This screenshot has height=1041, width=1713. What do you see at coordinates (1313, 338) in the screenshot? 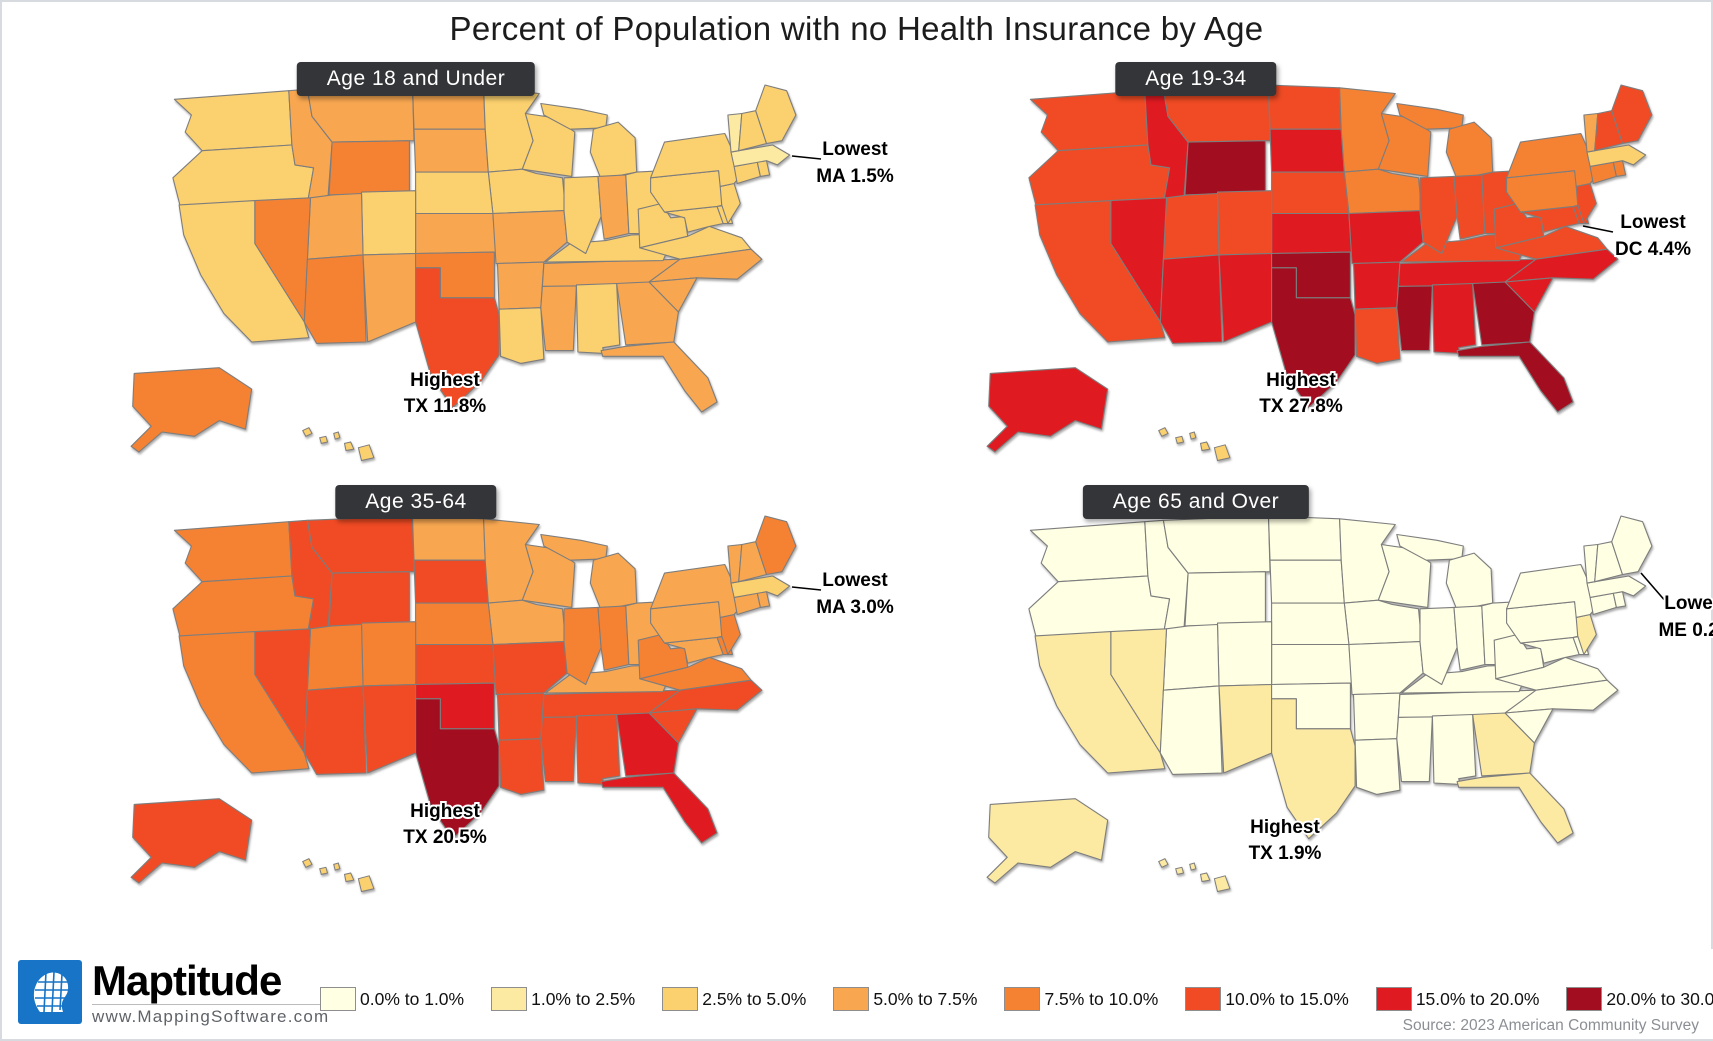
I see `state-tx` at bounding box center [1313, 338].